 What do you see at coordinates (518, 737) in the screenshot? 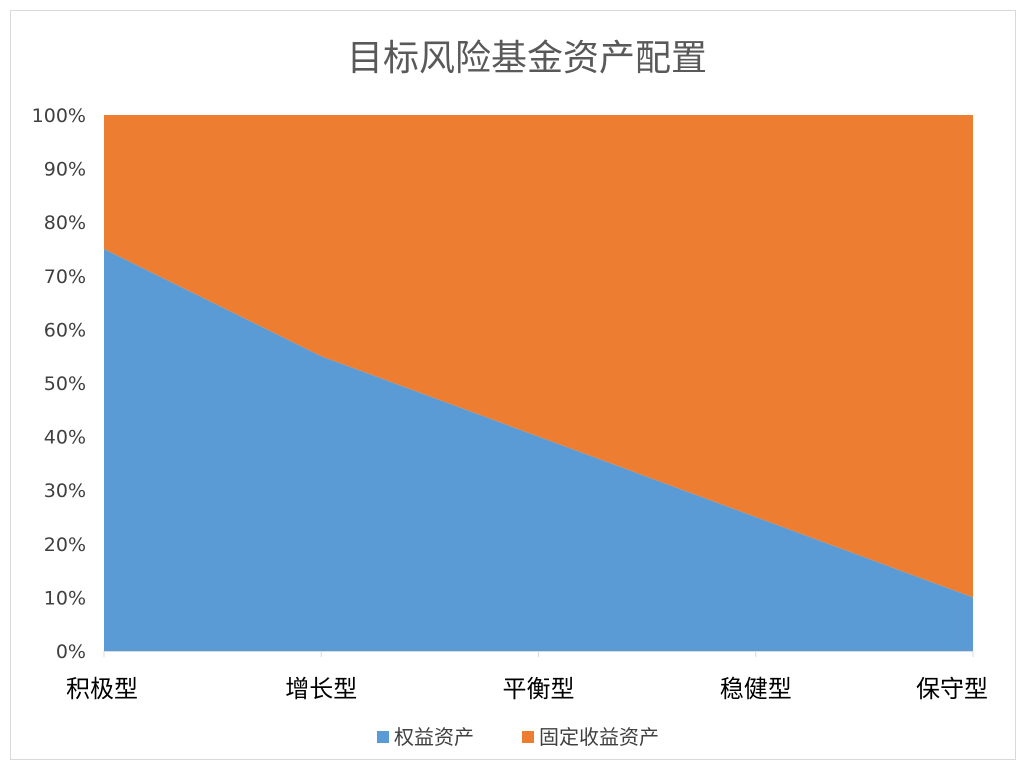
I see `legend: 权益资产 固定收益资产` at bounding box center [518, 737].